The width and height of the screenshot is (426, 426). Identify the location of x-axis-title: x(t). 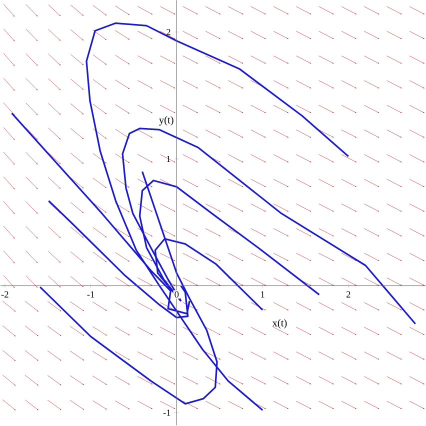
(279, 324).